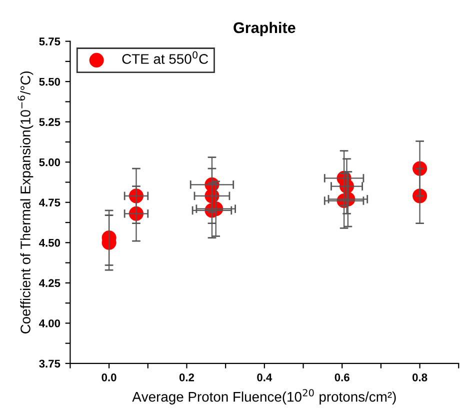  I want to click on x-tick-label: 0.0, so click(109, 377).